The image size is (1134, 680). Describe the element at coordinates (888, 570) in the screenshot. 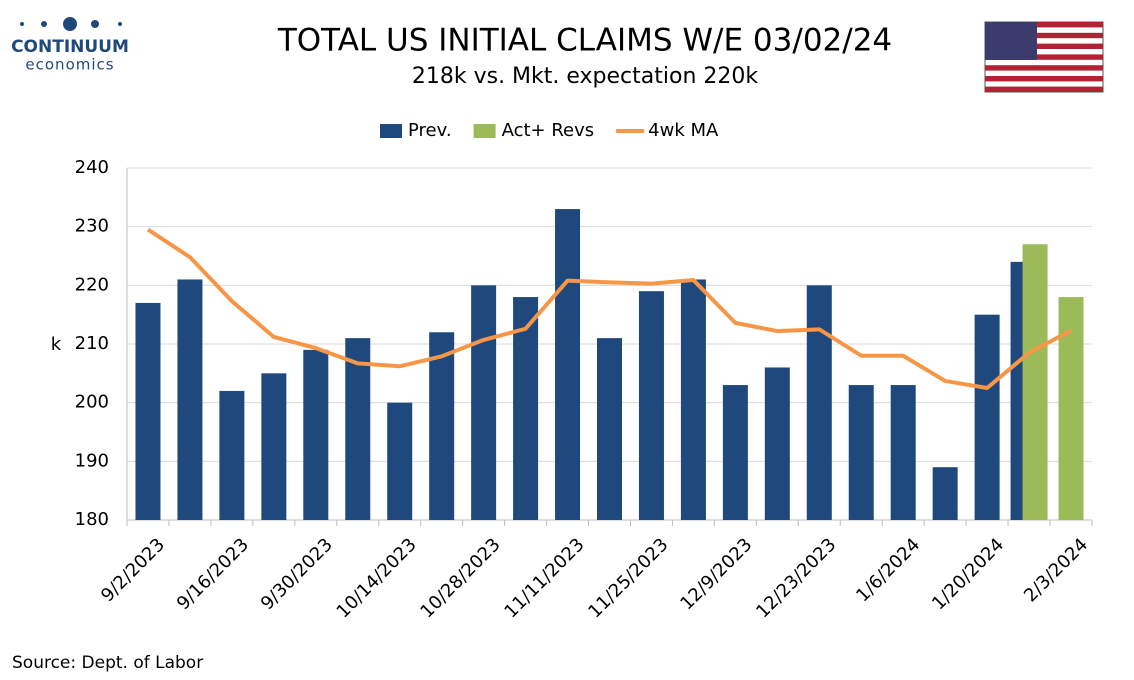

I see `x-tick-label: 1/6/2024` at that location.